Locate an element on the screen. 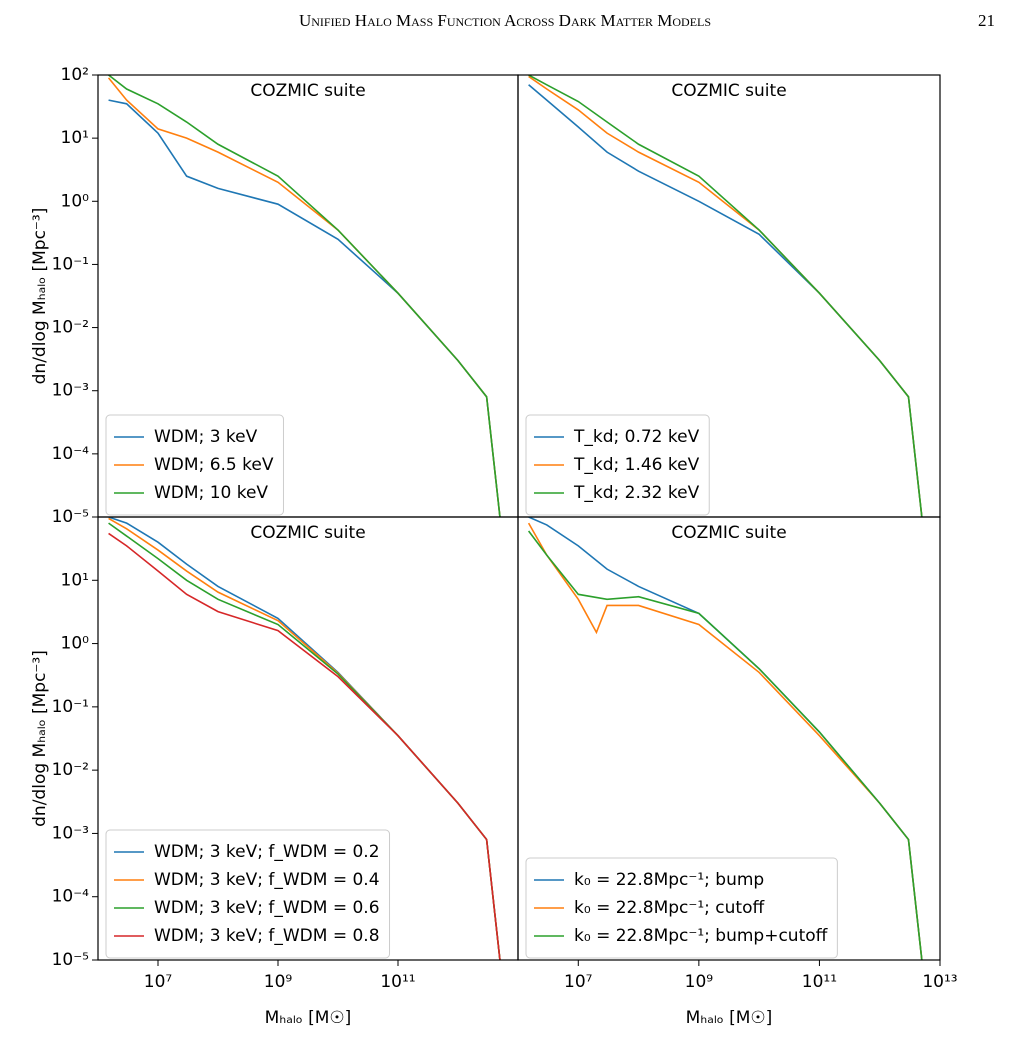  legend-label: WDM; 3 keV is located at coordinates (206, 437).